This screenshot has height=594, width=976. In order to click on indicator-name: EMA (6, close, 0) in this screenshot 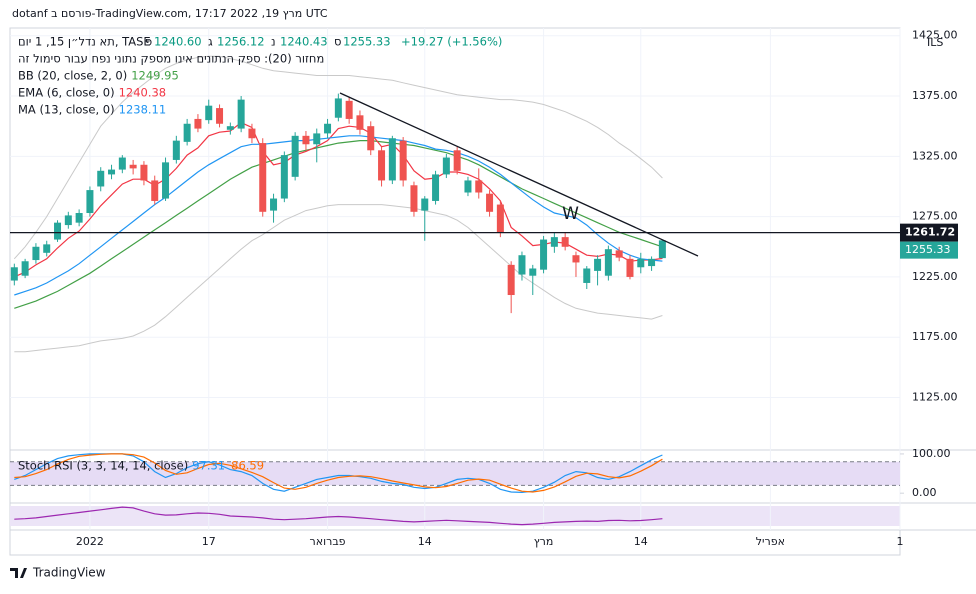, I will do `click(66, 93)`.